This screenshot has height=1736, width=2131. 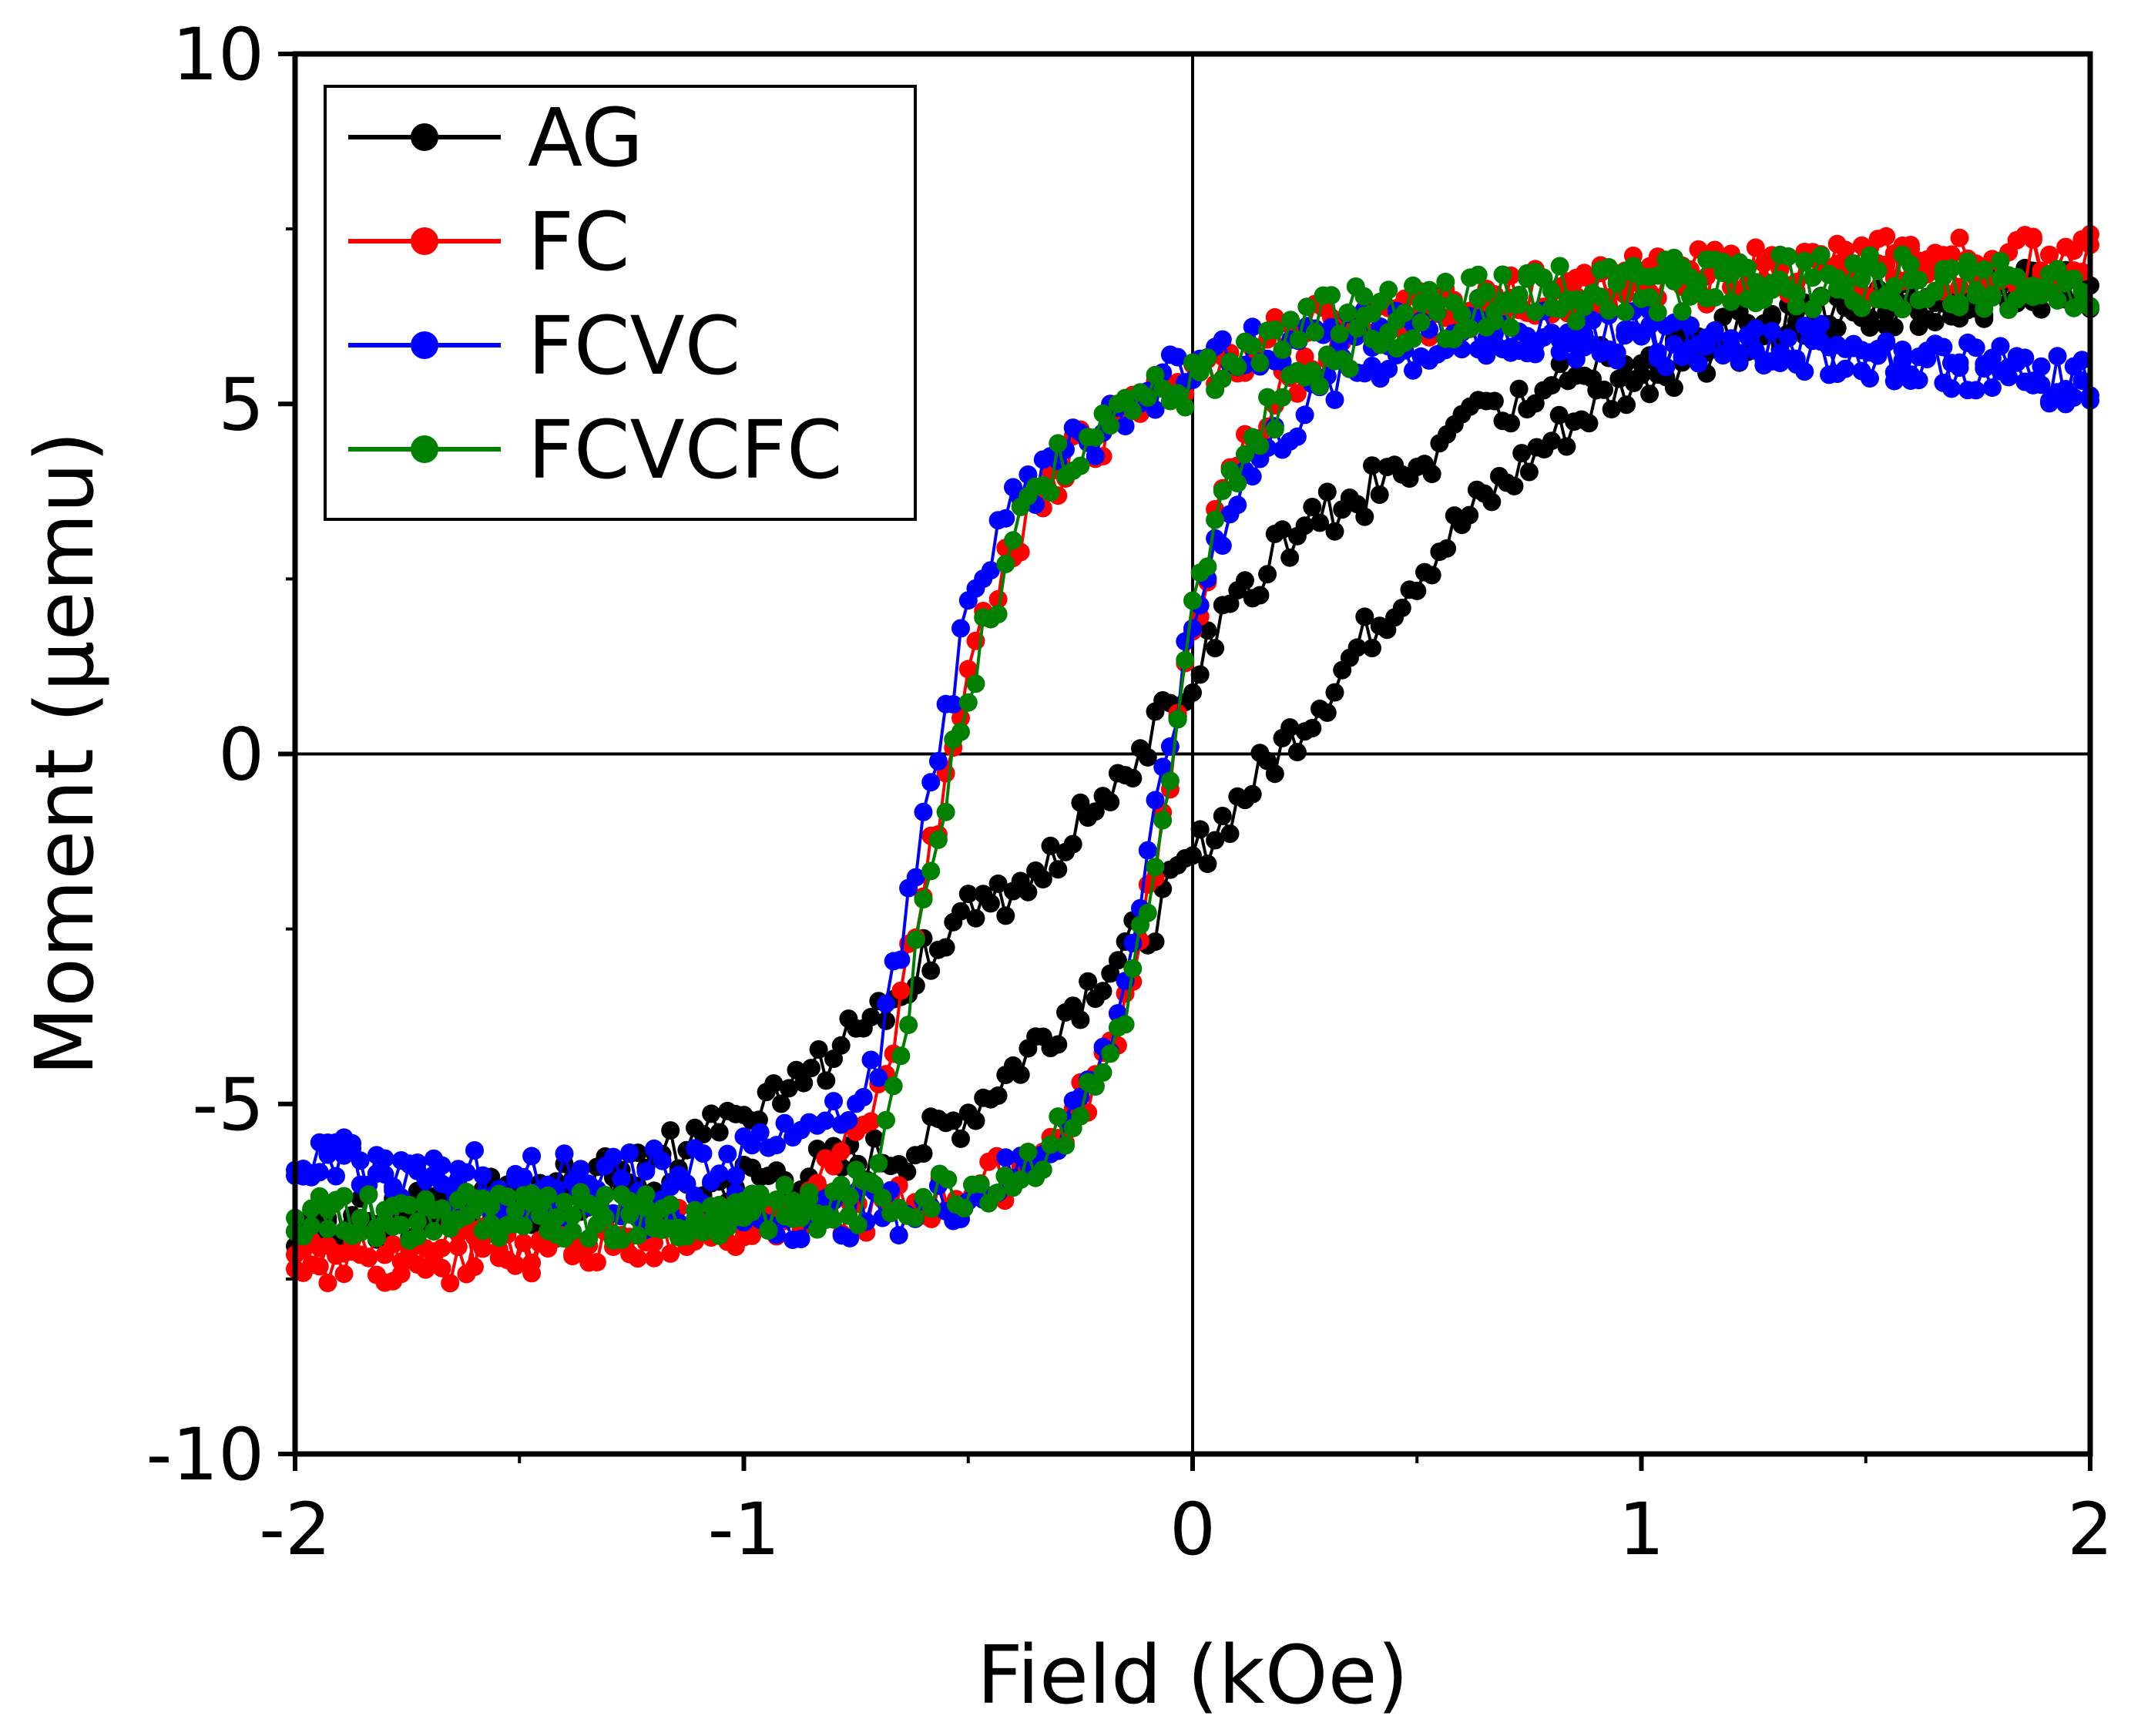 I want to click on y-tick-label: 10, so click(x=218, y=55).